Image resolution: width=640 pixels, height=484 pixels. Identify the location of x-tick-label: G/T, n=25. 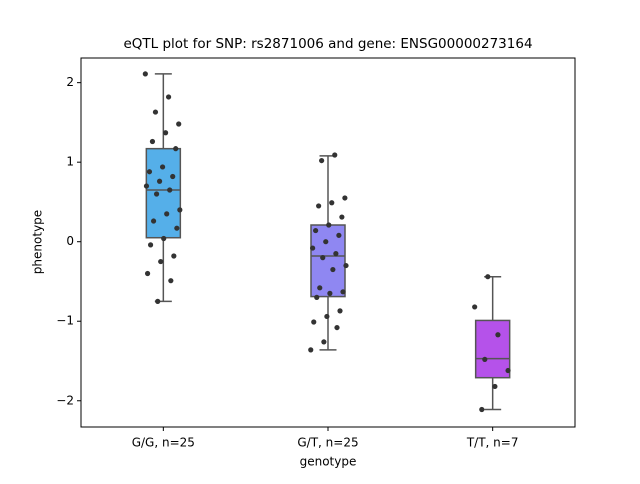
(327, 443).